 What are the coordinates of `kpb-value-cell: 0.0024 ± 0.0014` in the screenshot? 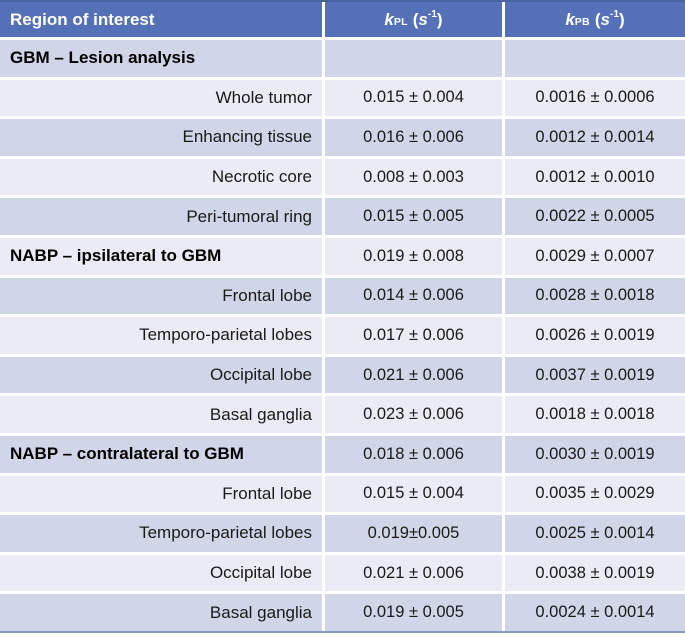 It's located at (593, 612).